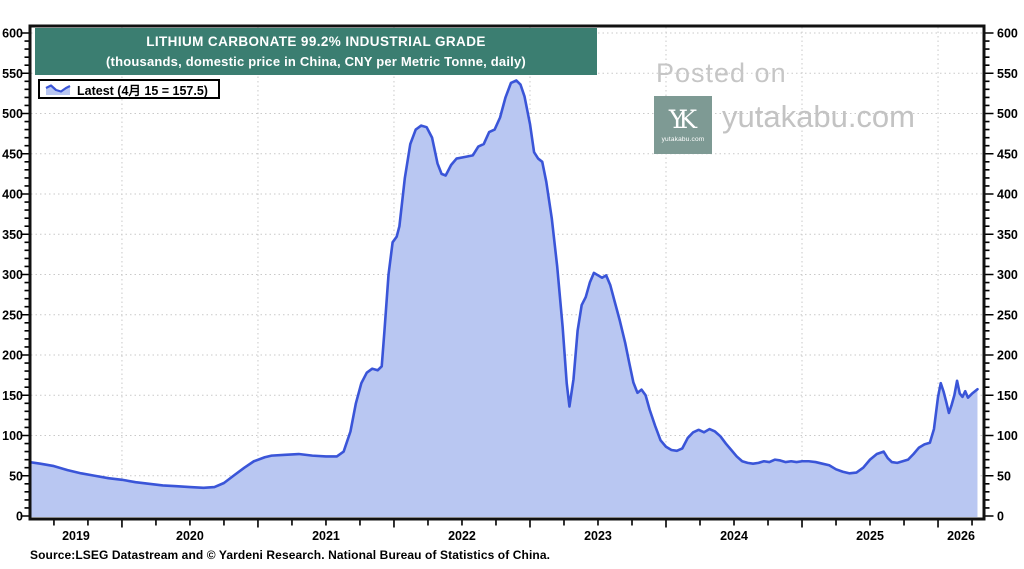 This screenshot has height=569, width=1024. What do you see at coordinates (682, 119) in the screenshot?
I see `logo-monogram: YK` at bounding box center [682, 119].